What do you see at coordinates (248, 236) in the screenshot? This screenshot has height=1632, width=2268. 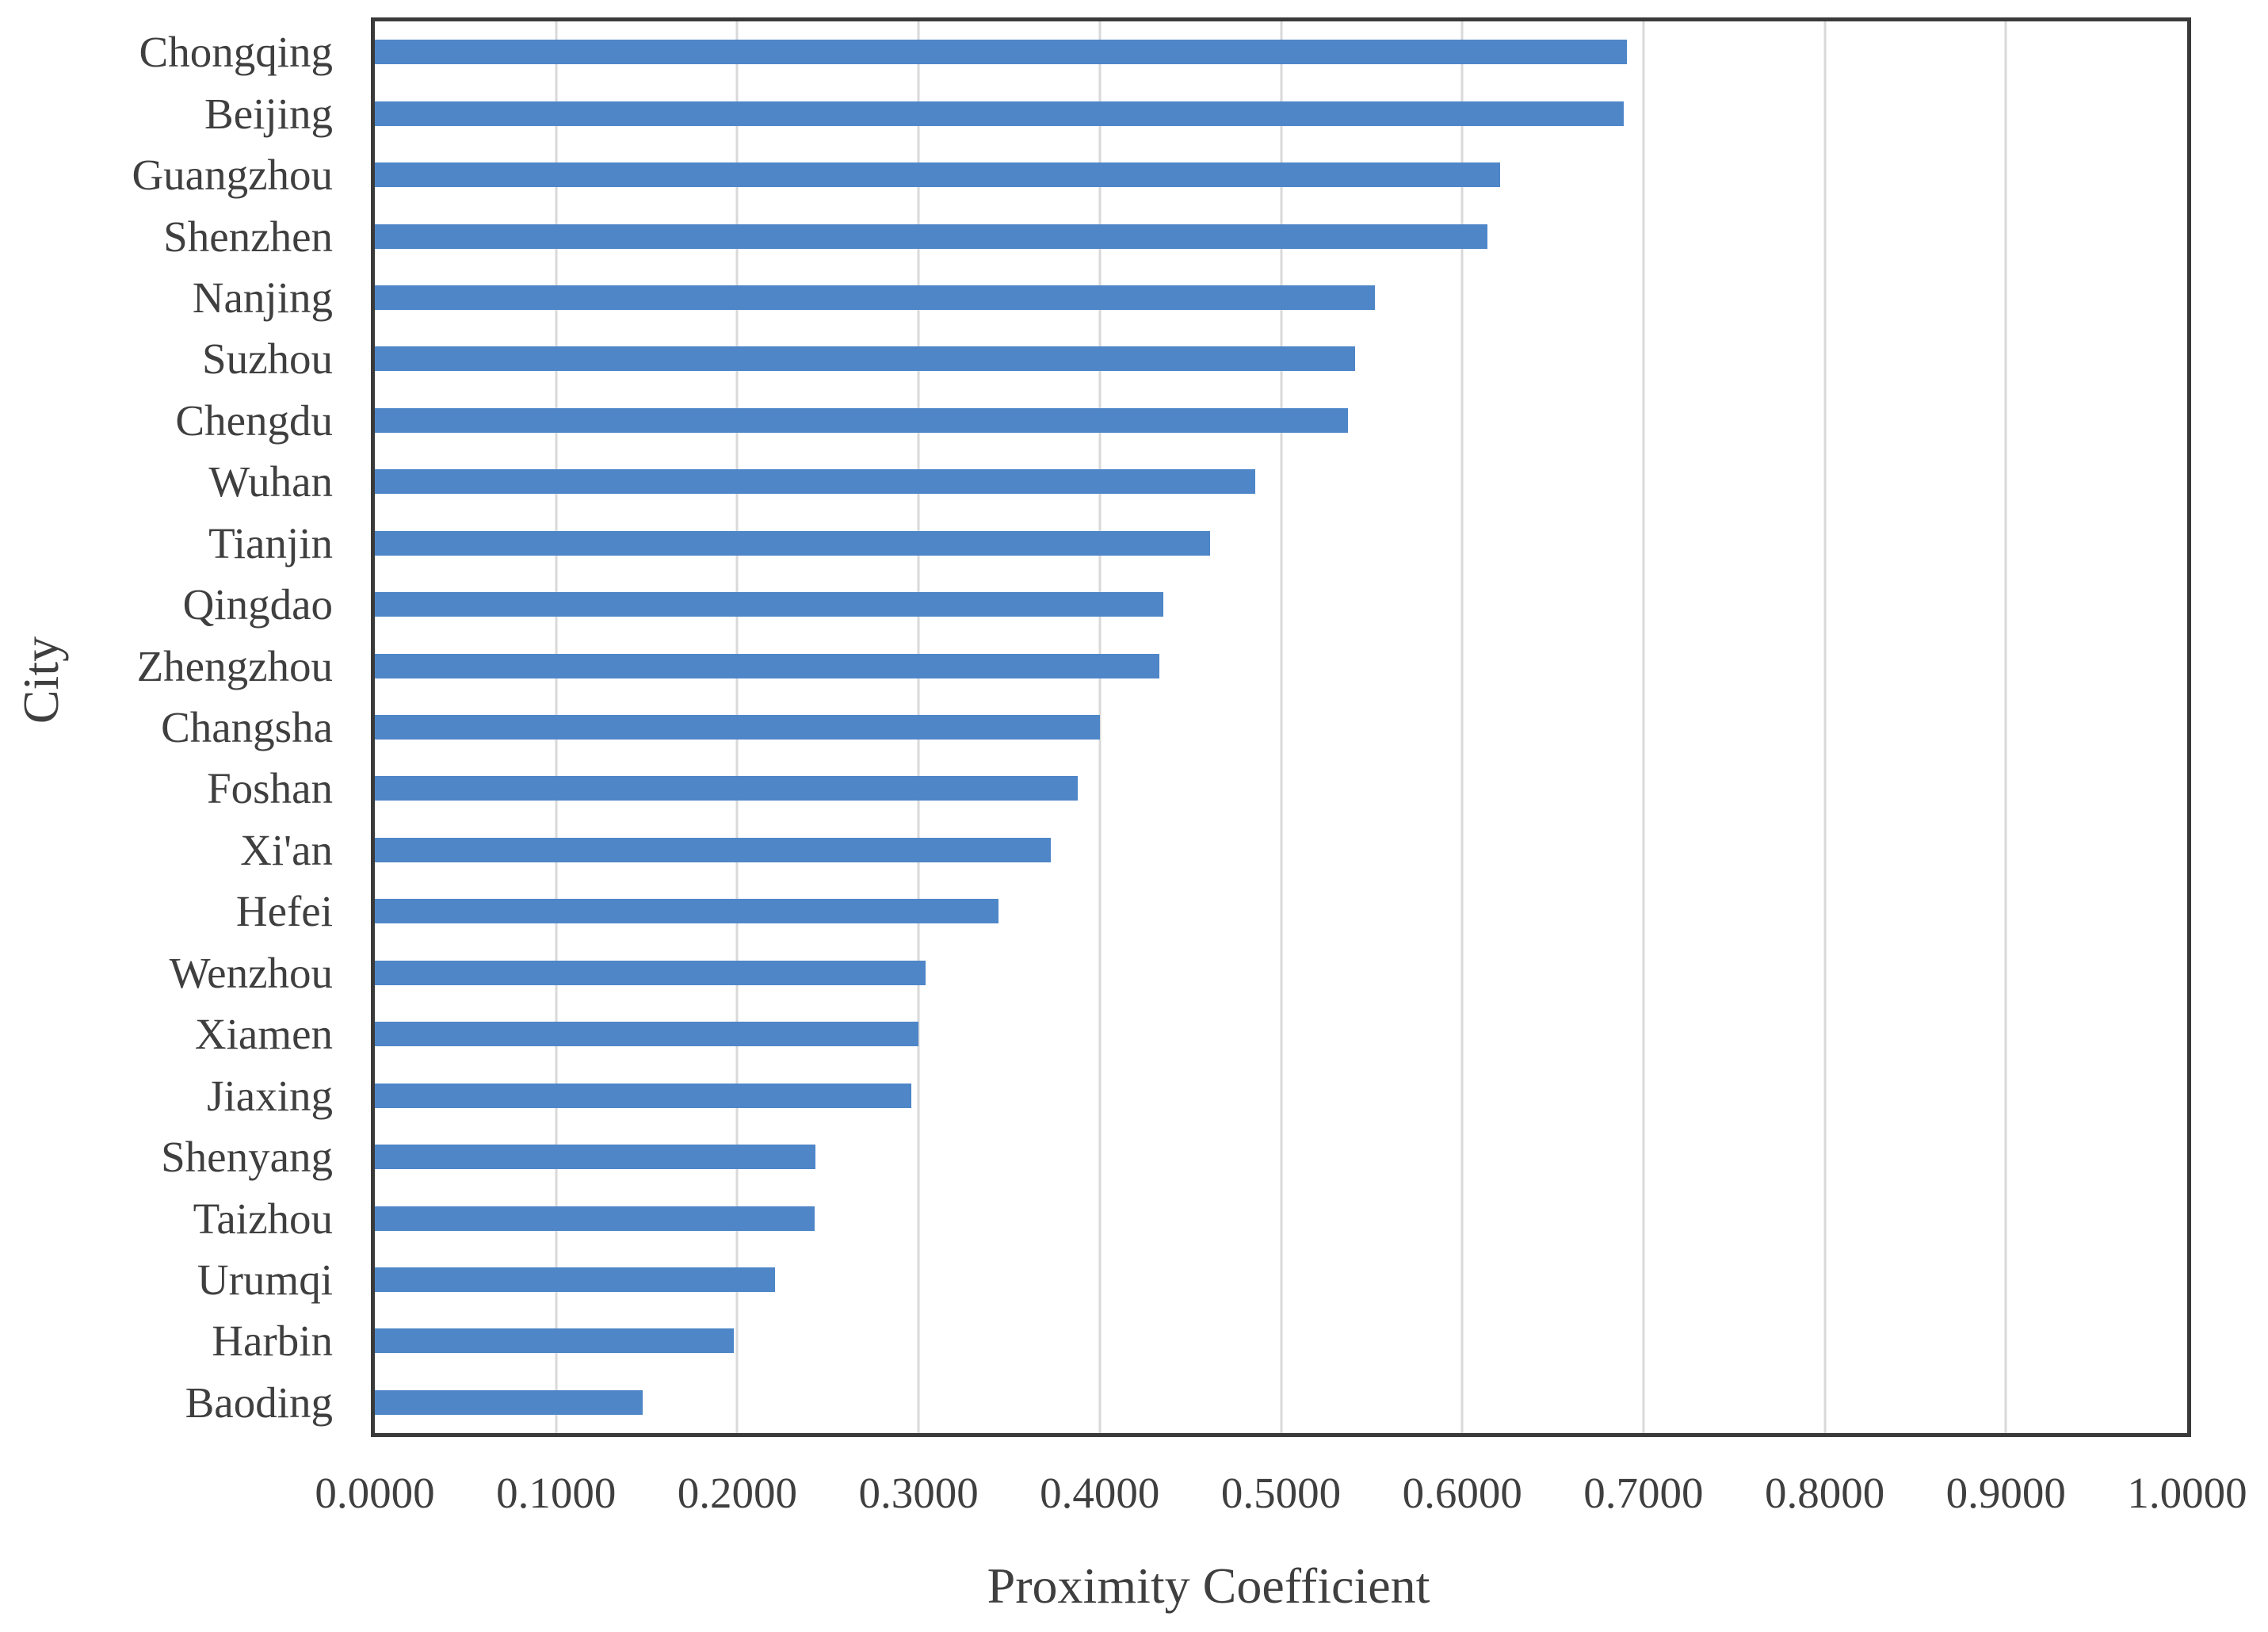 I see `y-tick-label: Shenzhen` at bounding box center [248, 236].